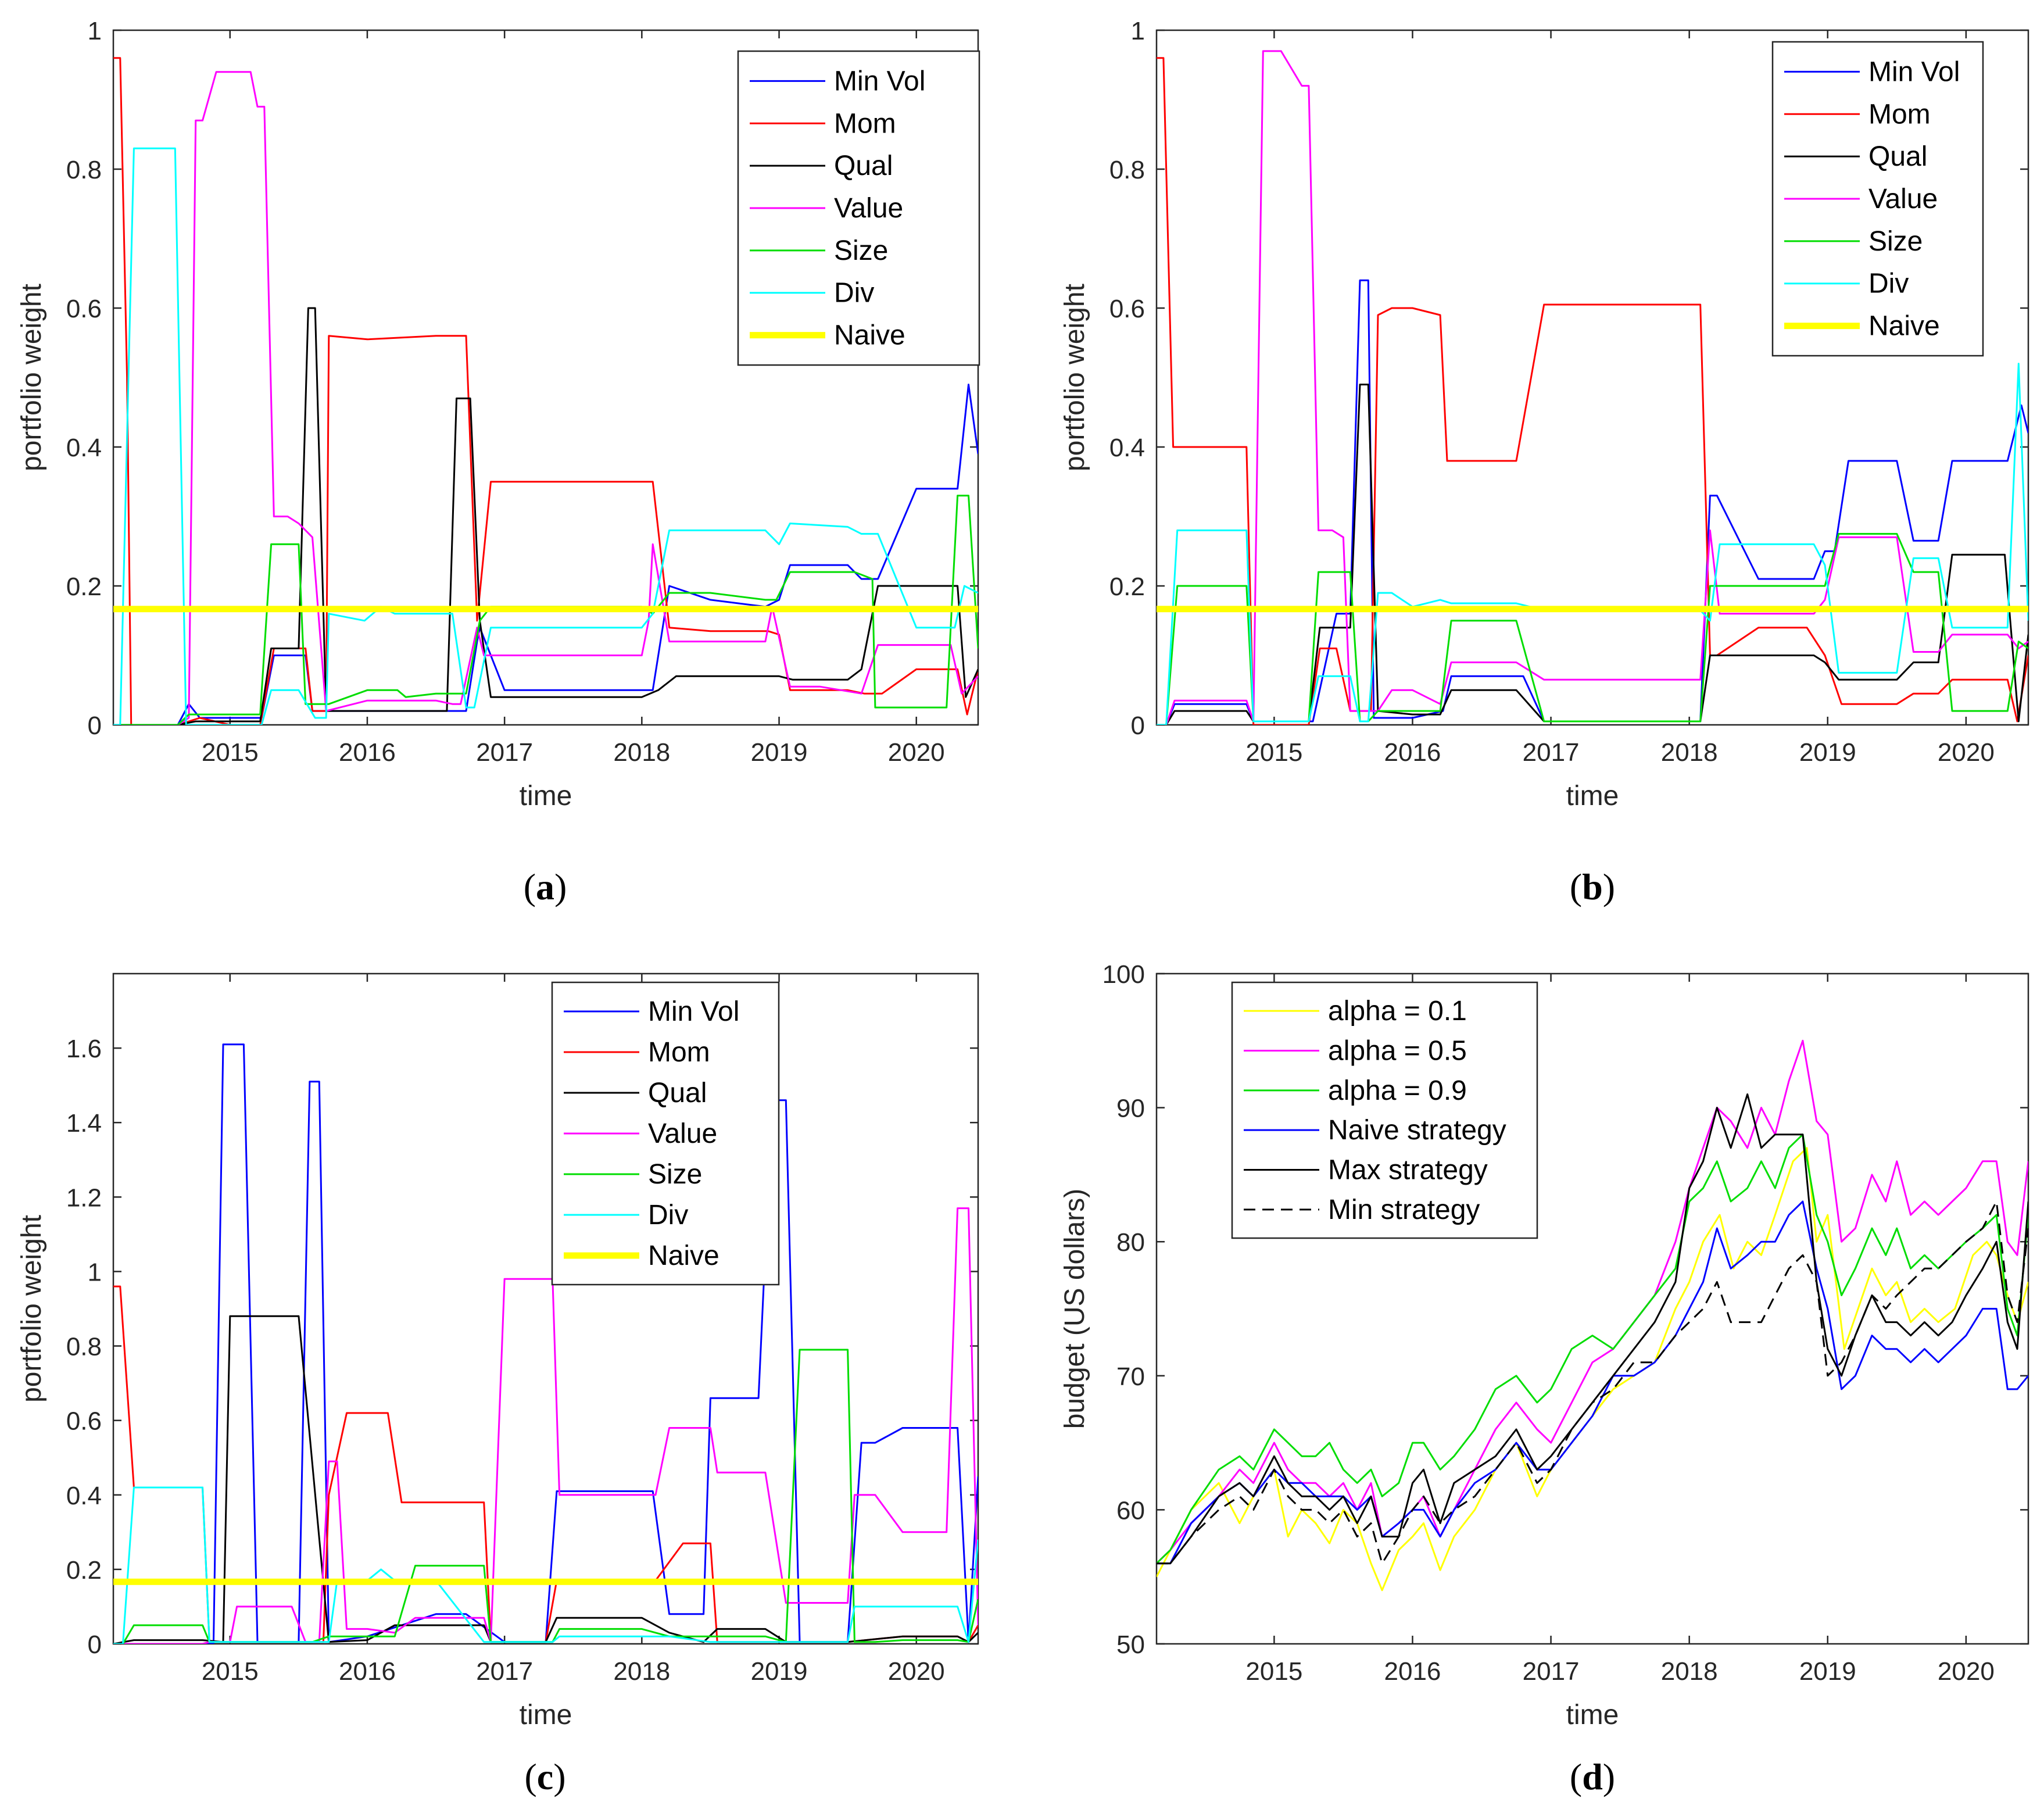  I want to click on y-tick-label: 70, so click(1130, 1377).